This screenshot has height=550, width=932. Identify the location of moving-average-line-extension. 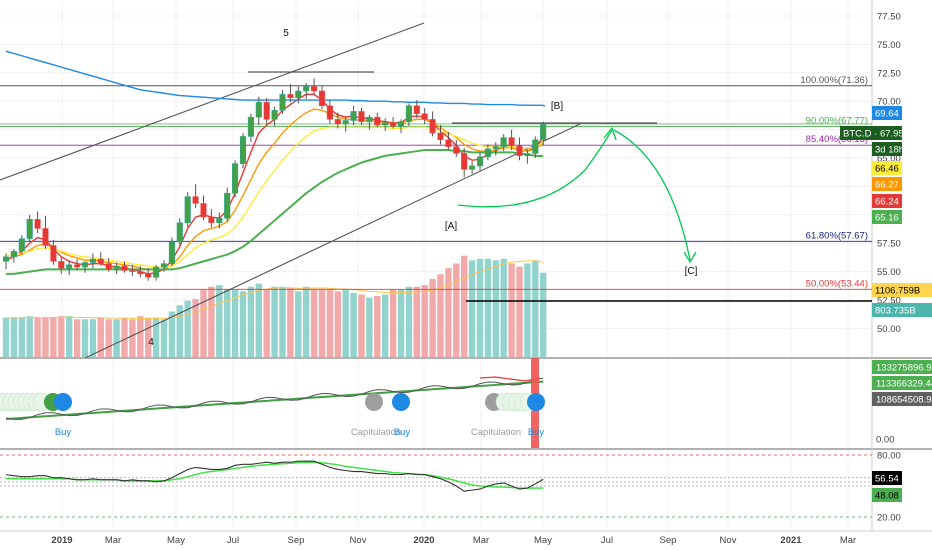
(544, 105).